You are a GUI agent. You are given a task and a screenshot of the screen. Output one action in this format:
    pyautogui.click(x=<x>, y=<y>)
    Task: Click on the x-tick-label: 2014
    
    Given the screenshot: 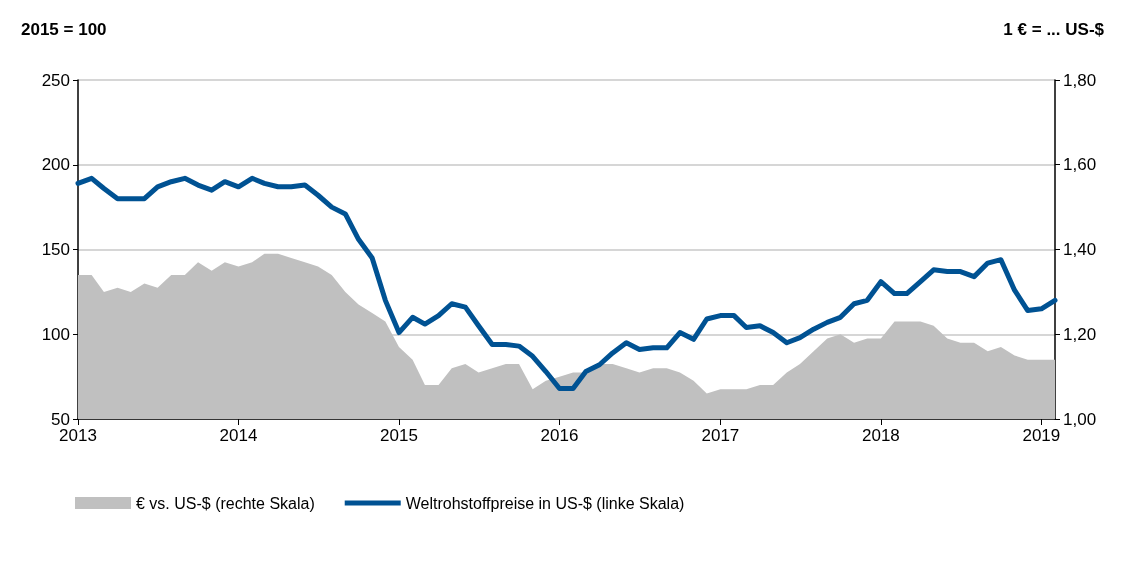 What is the action you would take?
    pyautogui.click(x=238, y=435)
    